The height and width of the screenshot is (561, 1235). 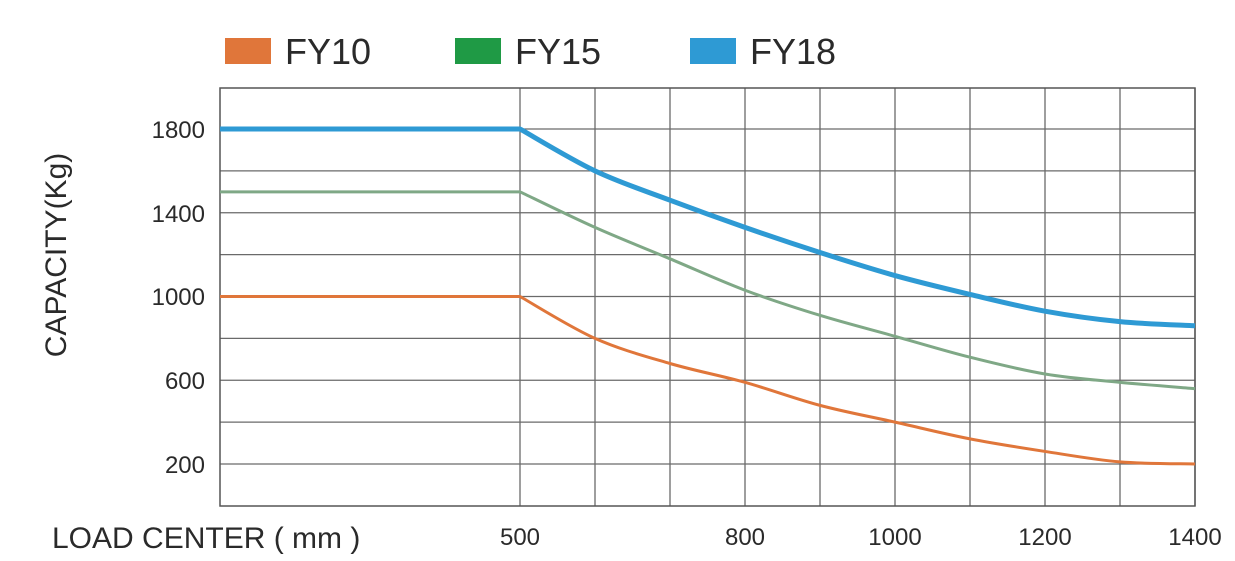 I want to click on y-tick-labels: 1800 1400 1000 600 200, so click(x=178, y=298).